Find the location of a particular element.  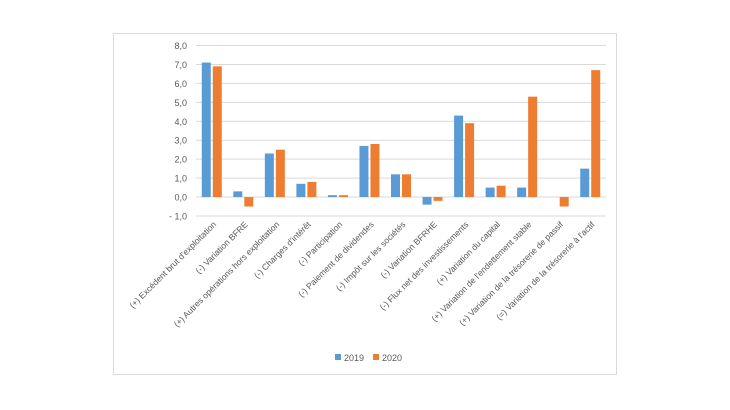

legend-label-2019: 2019 is located at coordinates (354, 358).